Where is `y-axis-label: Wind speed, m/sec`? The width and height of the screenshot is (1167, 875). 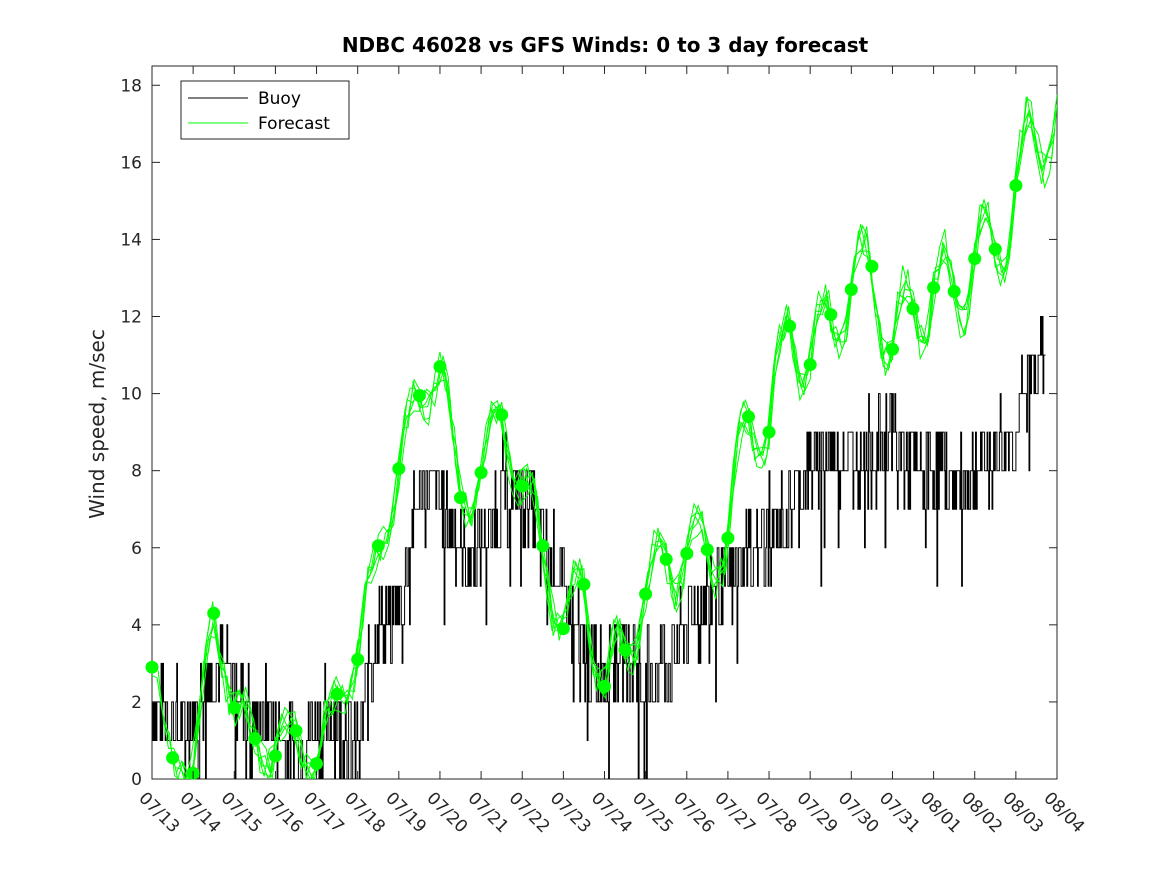
y-axis-label: Wind speed, m/sec is located at coordinates (97, 424).